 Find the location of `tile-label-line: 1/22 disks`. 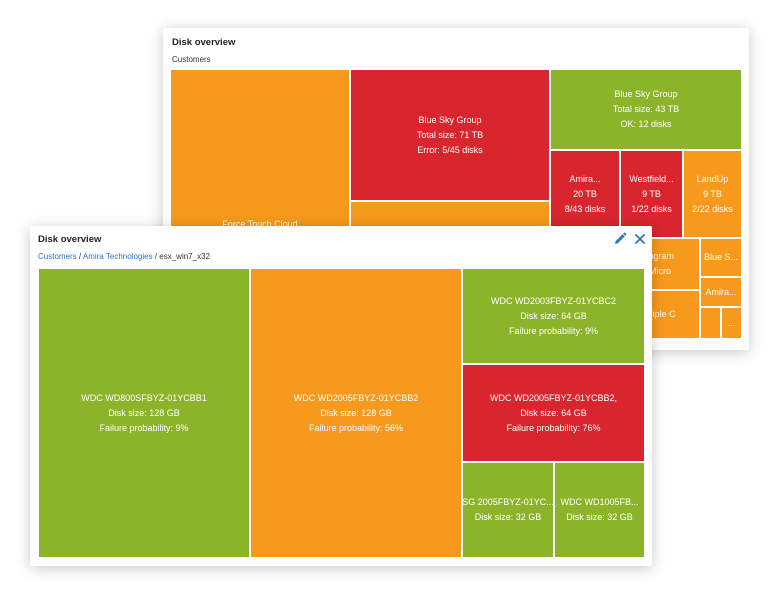

tile-label-line: 1/22 disks is located at coordinates (651, 208).